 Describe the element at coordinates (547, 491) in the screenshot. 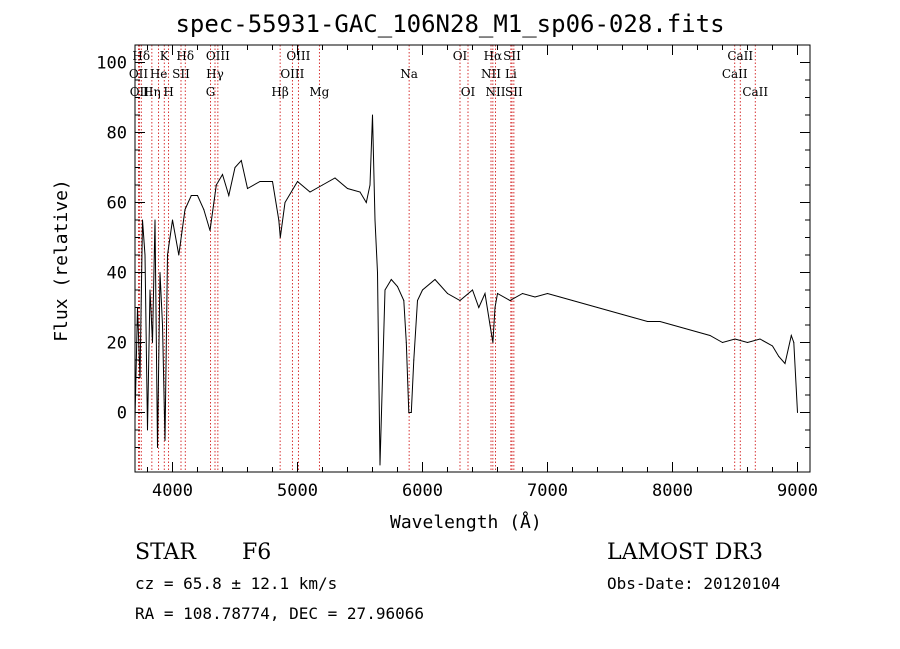

I see `x-tick-label-3: 7000` at that location.